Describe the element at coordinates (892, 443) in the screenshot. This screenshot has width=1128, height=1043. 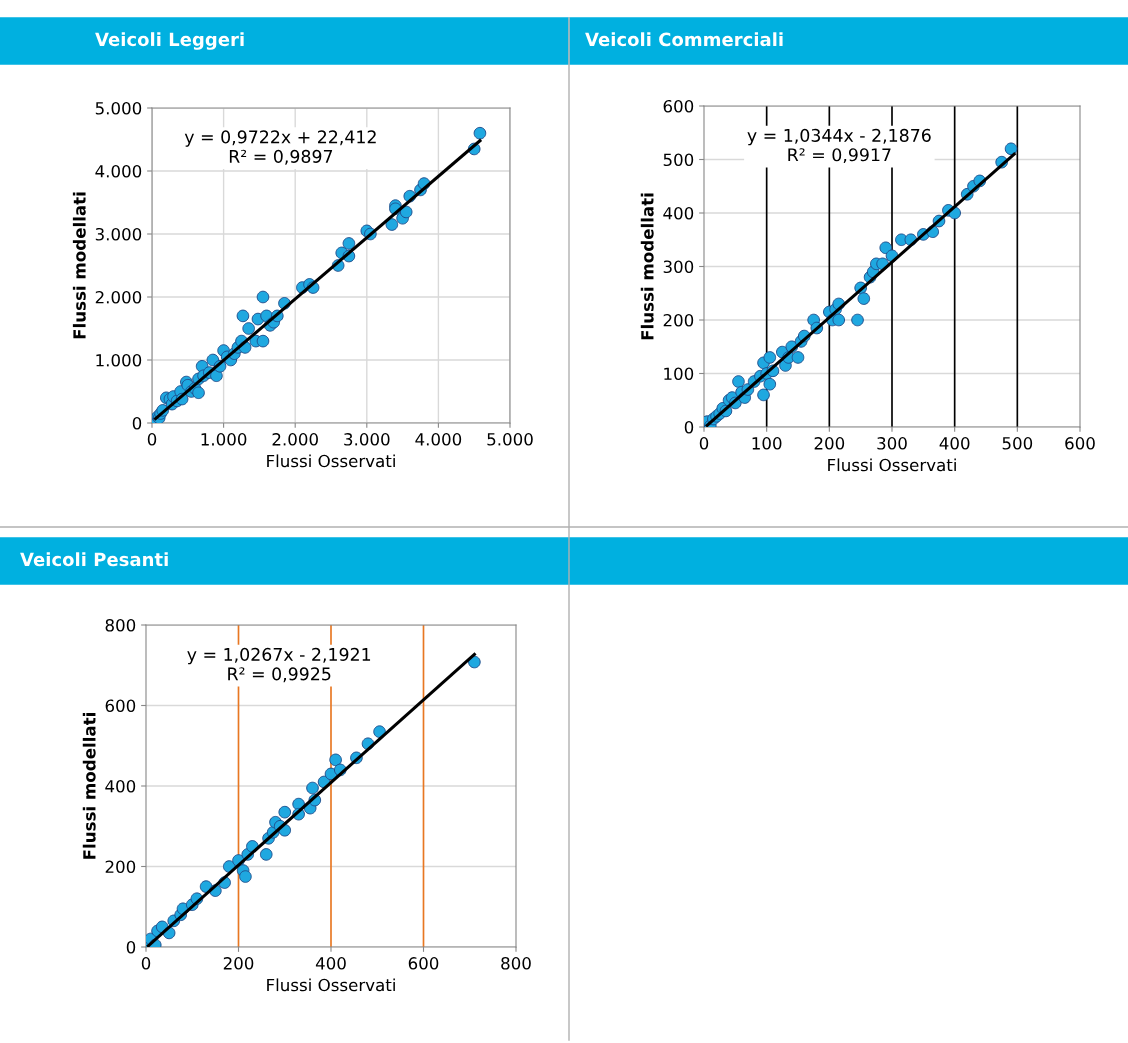
I see `x-tick-label: 300` at that location.